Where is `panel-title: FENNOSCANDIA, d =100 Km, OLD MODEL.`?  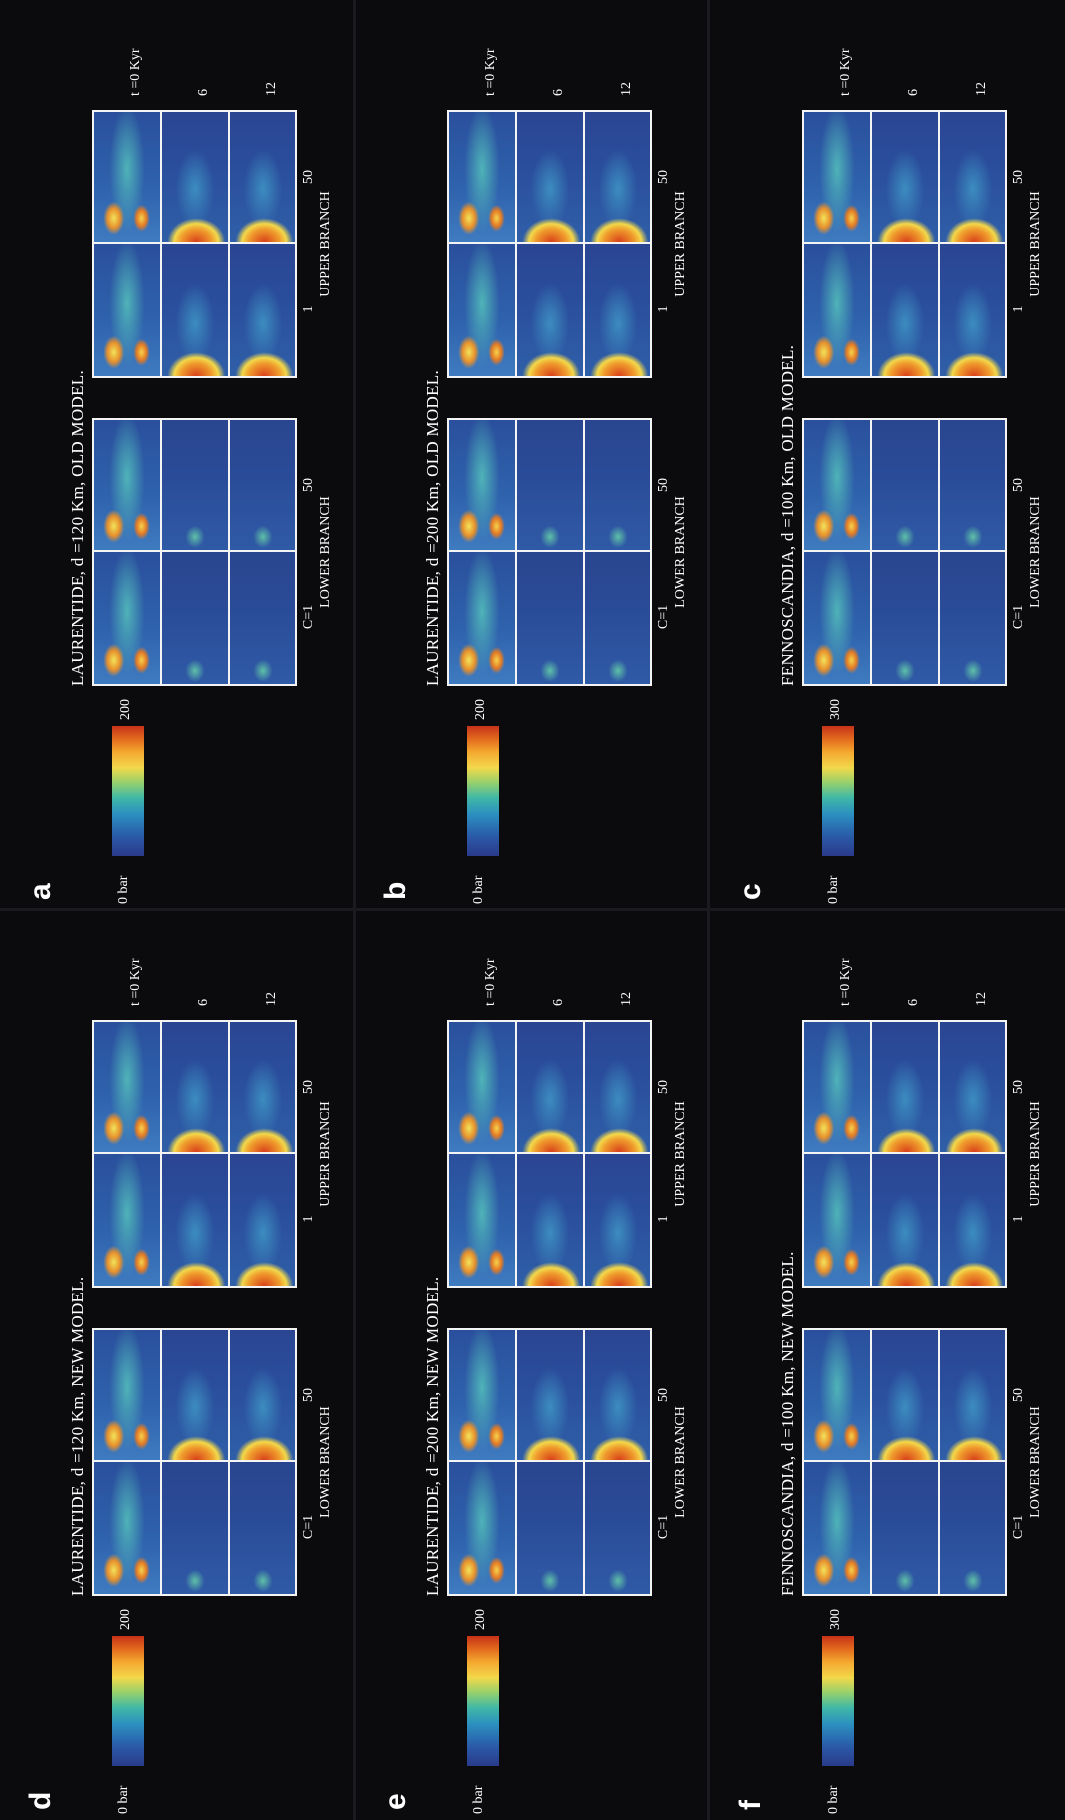 panel-title: FENNOSCANDIA, d =100 Km, OLD MODEL. is located at coordinates (787, 515).